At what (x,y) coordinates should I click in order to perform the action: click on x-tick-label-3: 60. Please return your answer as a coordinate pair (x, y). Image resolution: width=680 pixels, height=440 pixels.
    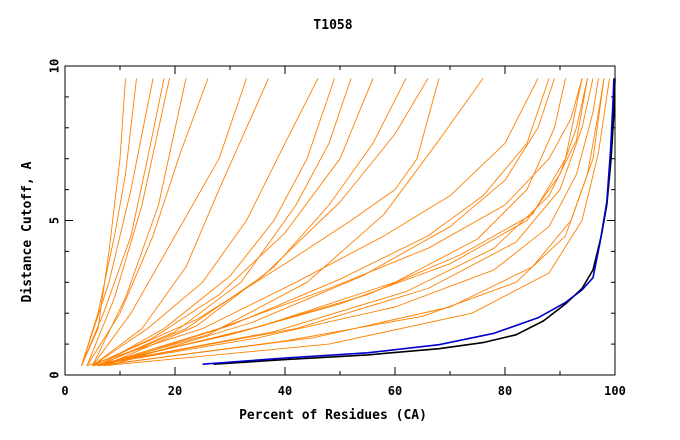
    Looking at the image, I should click on (395, 391).